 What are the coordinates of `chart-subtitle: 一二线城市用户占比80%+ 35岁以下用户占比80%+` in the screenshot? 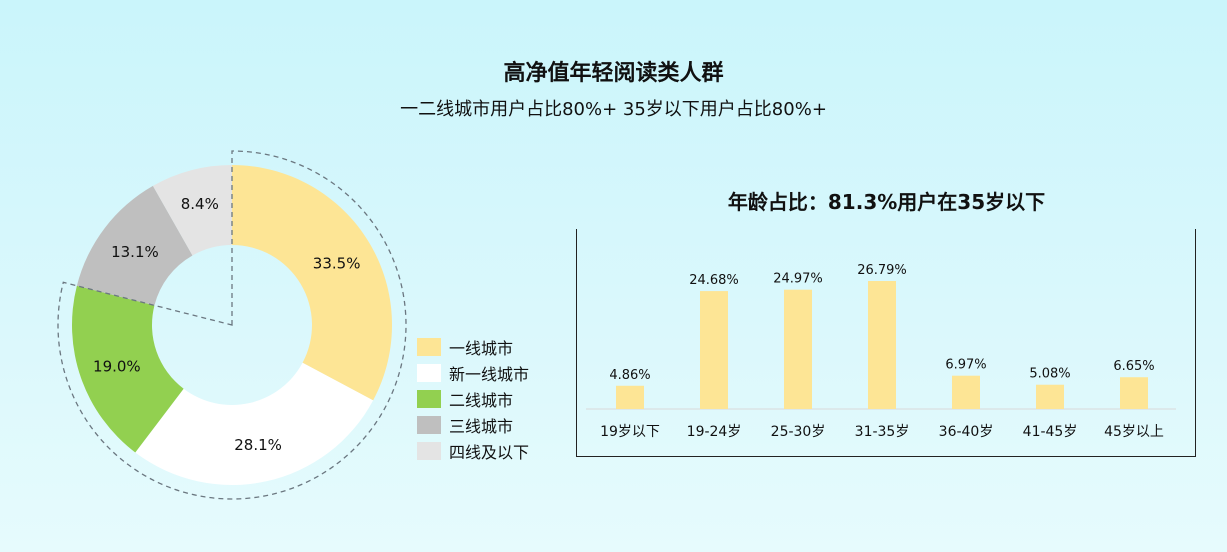 It's located at (613, 109).